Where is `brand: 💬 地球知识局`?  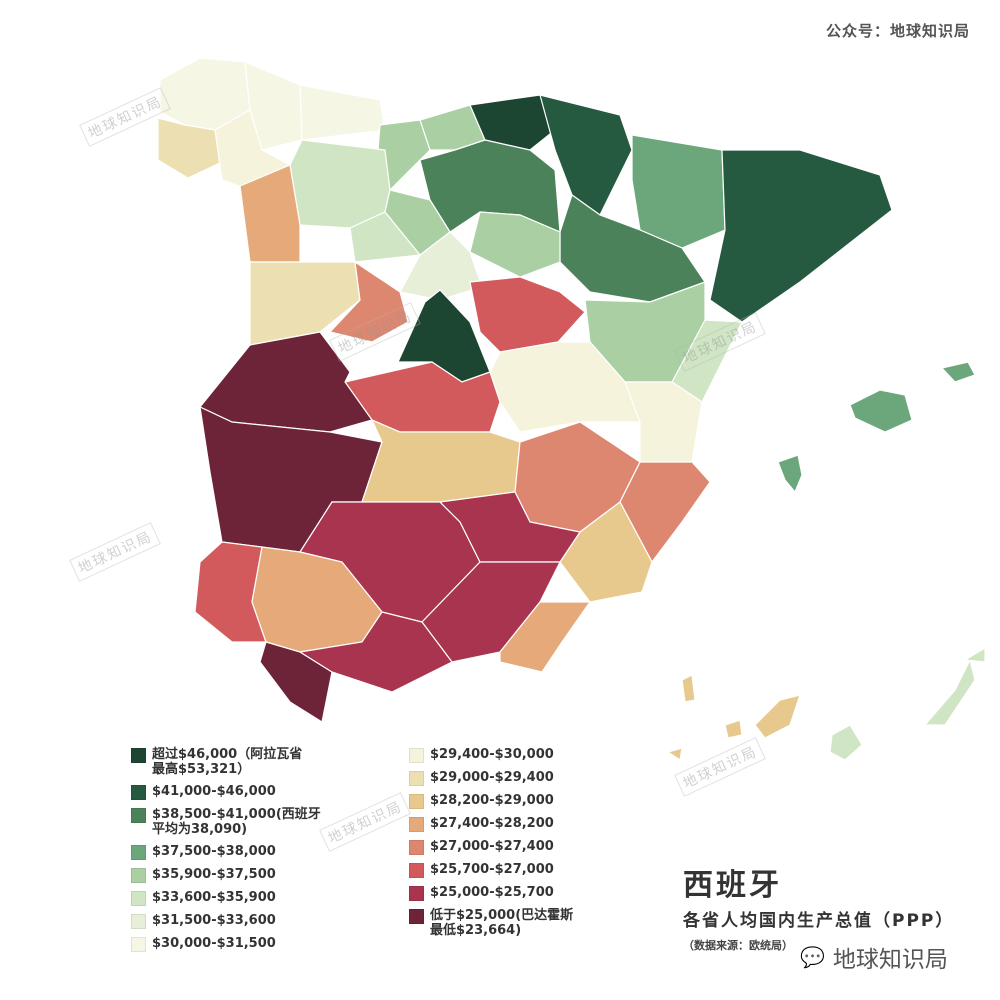 brand: 💬 地球知识局 is located at coordinates (874, 957).